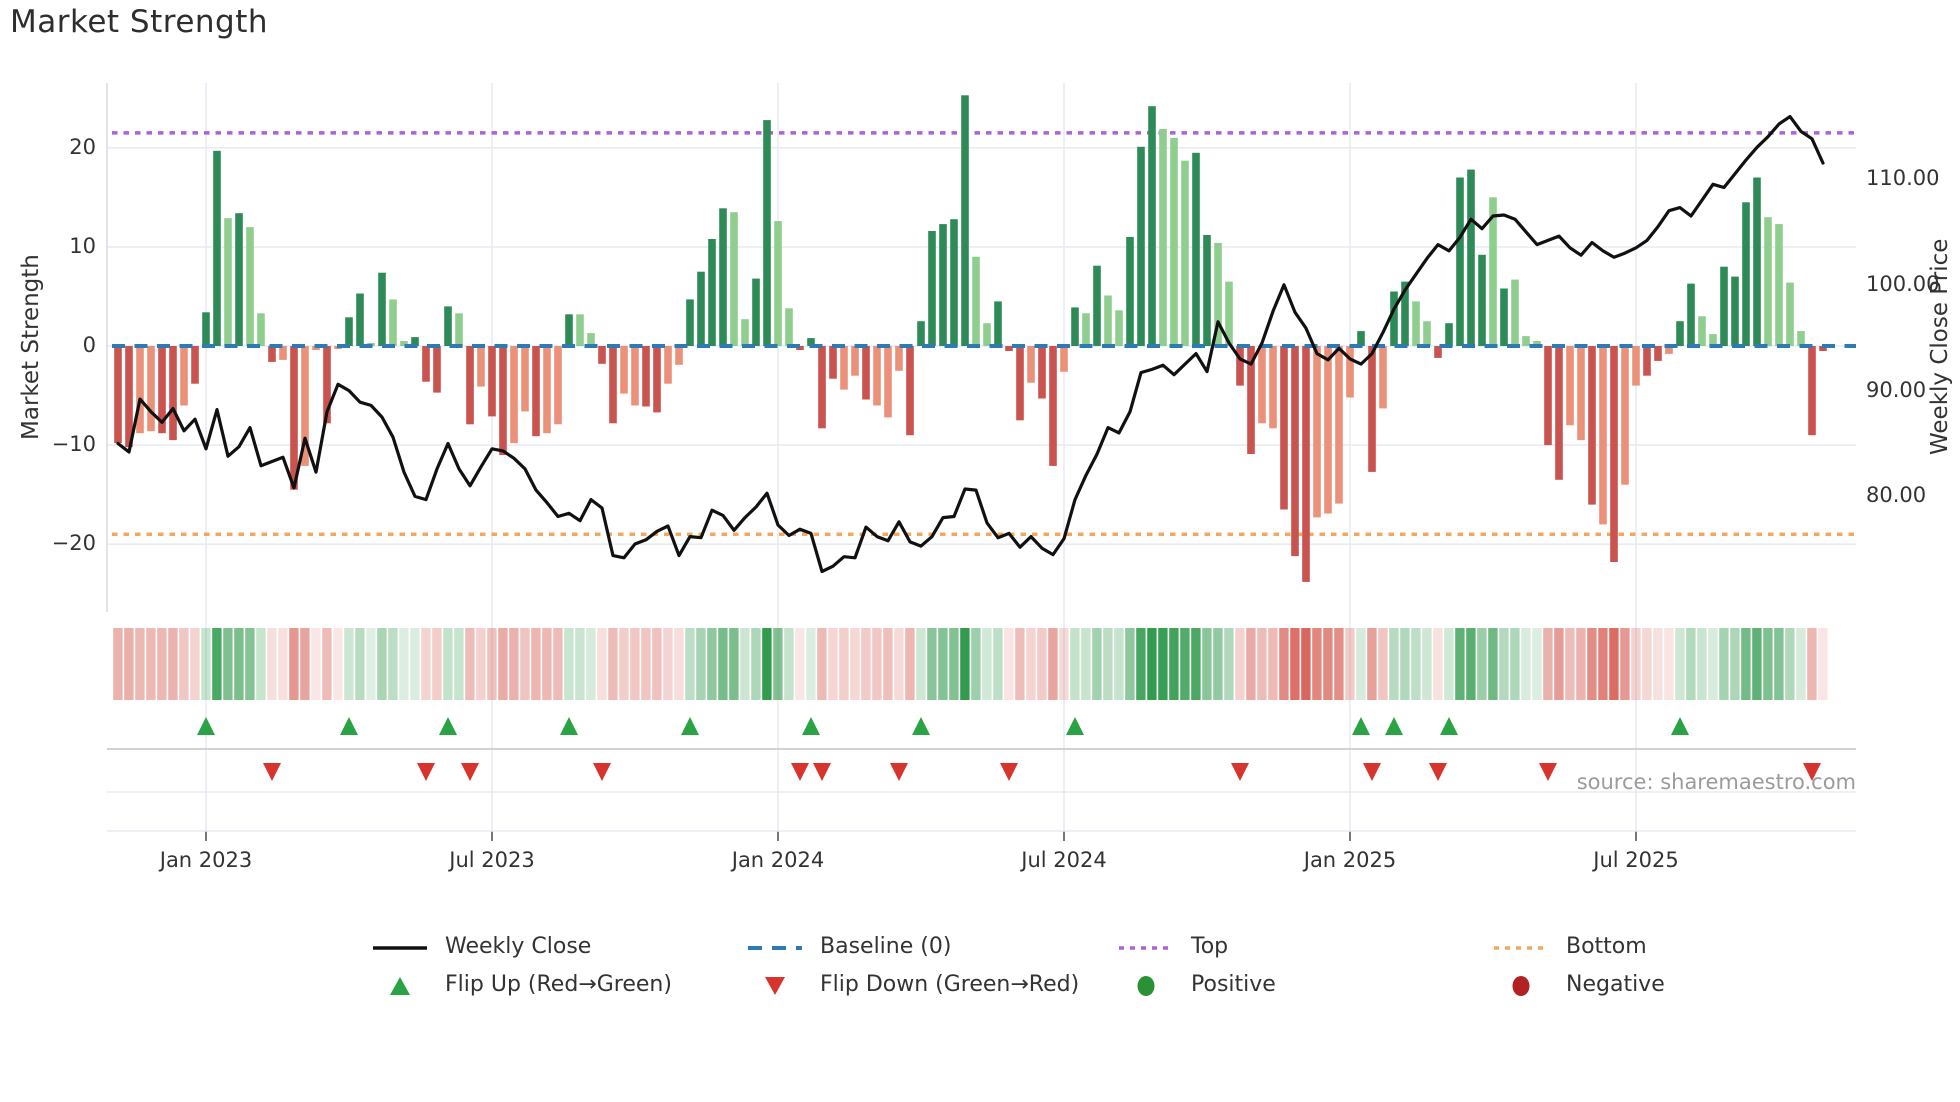 Image resolution: width=1960 pixels, height=1102 pixels. I want to click on x-axis-tick-label: Jul 2023, so click(492, 860).